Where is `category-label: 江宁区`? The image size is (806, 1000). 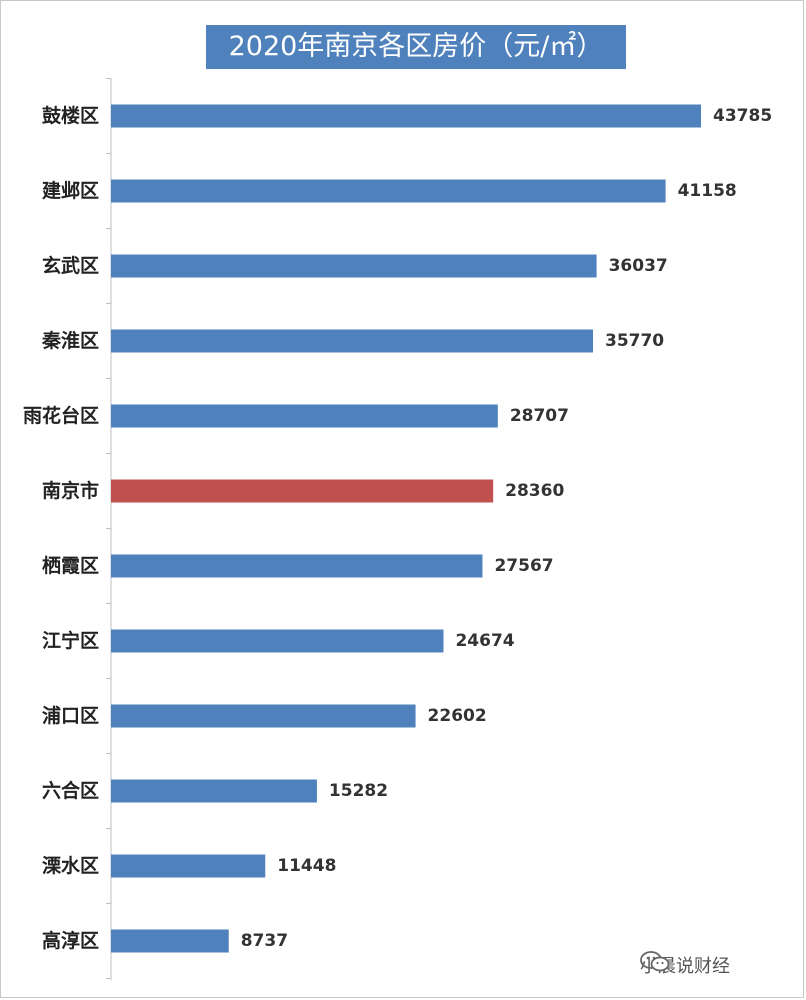
category-label: 江宁区 is located at coordinates (70, 640).